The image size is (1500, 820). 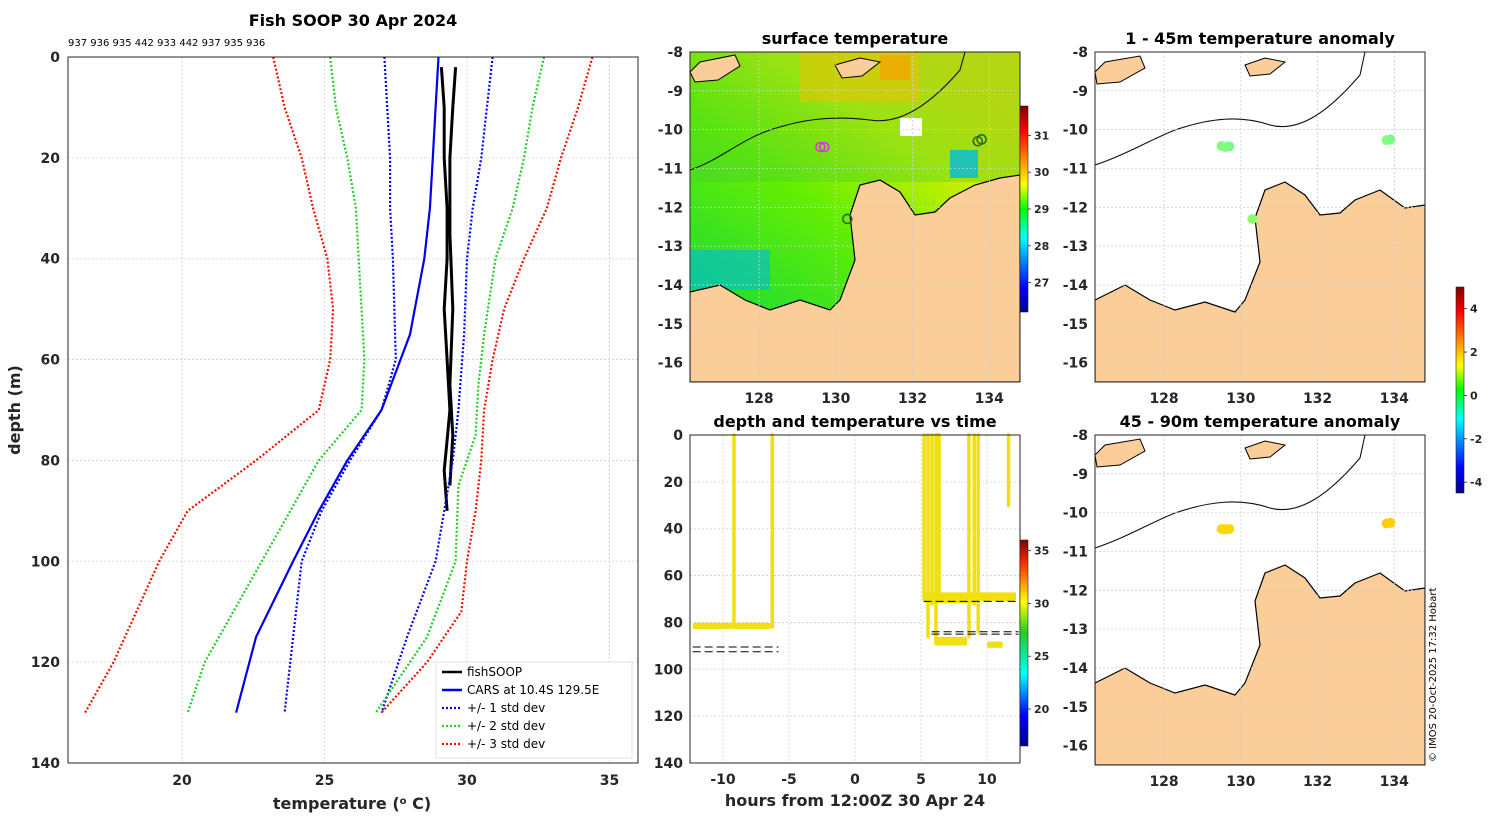 What do you see at coordinates (1041, 656) in the screenshot?
I see `depth-time-colorbar-tick-label: 25` at bounding box center [1041, 656].